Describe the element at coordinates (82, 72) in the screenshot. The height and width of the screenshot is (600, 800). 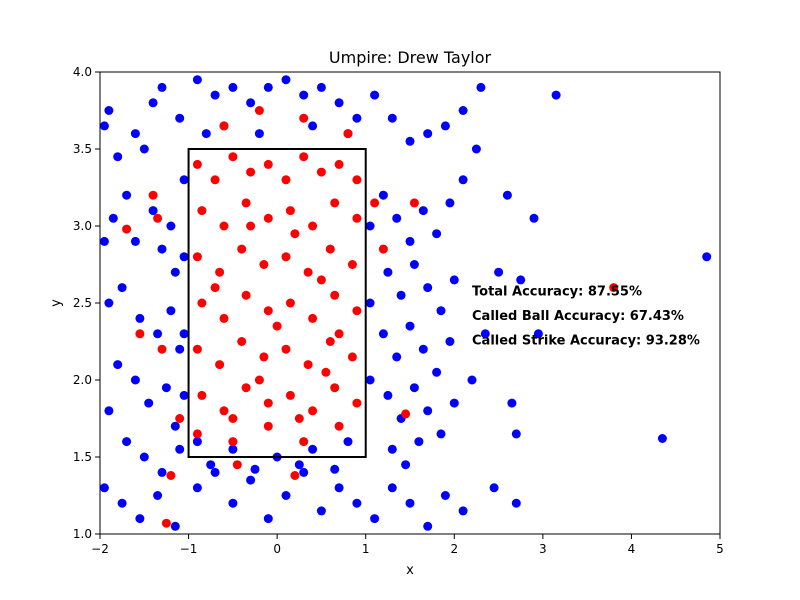
I see `y-tick-label-6: 4.0` at that location.